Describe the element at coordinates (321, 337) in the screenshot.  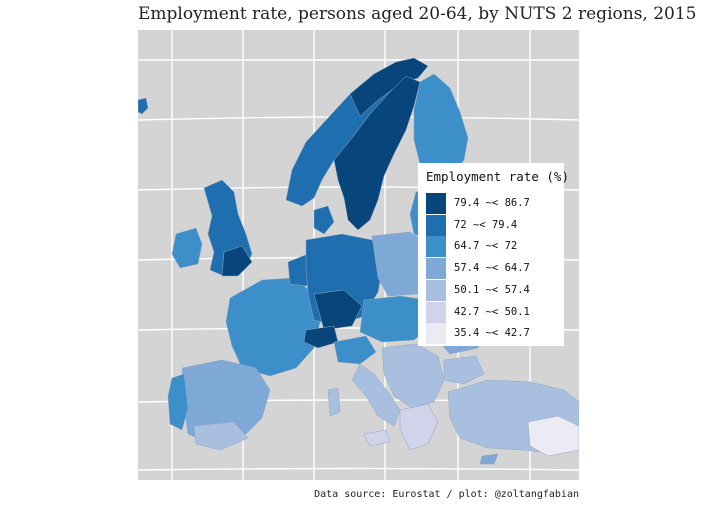
I see `region-switzerland` at that location.